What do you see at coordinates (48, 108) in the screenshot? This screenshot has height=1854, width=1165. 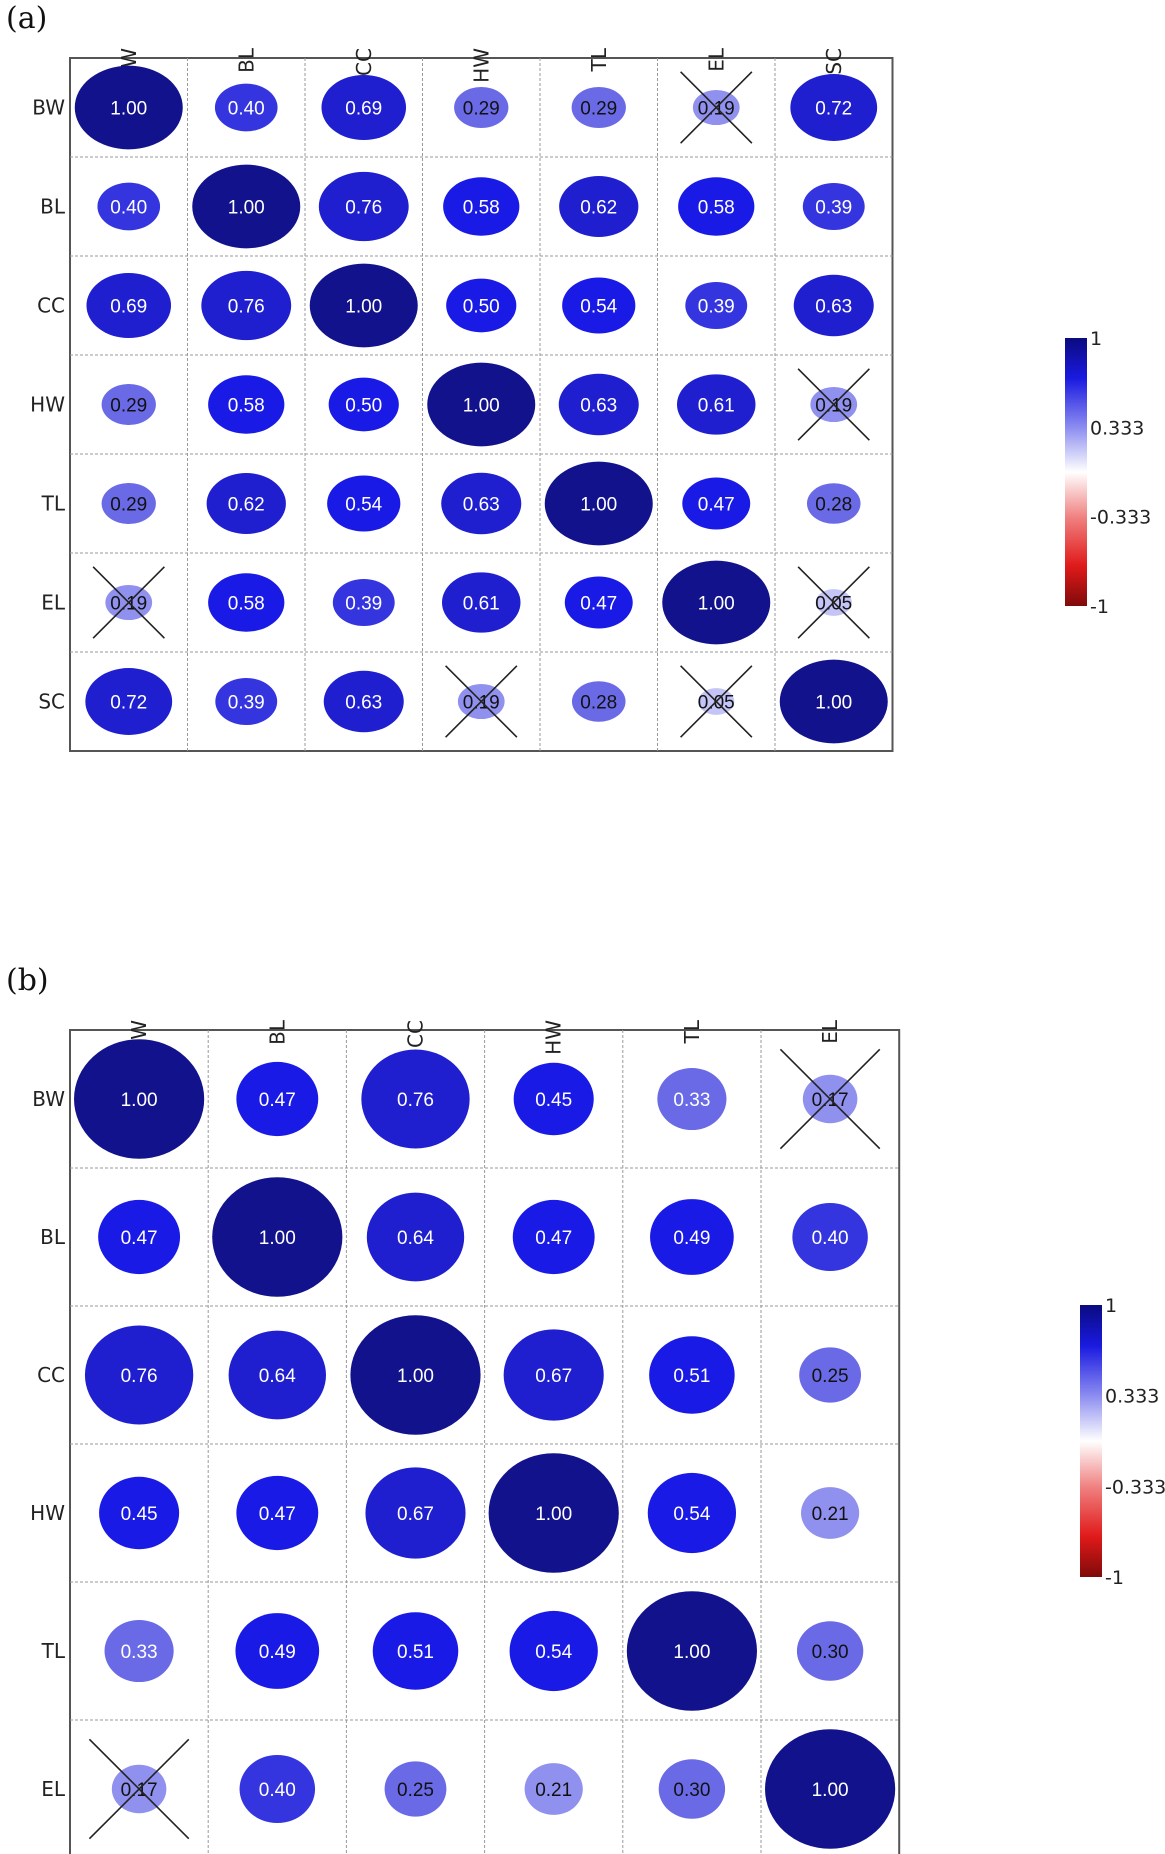 I see `row-label: BW` at bounding box center [48, 108].